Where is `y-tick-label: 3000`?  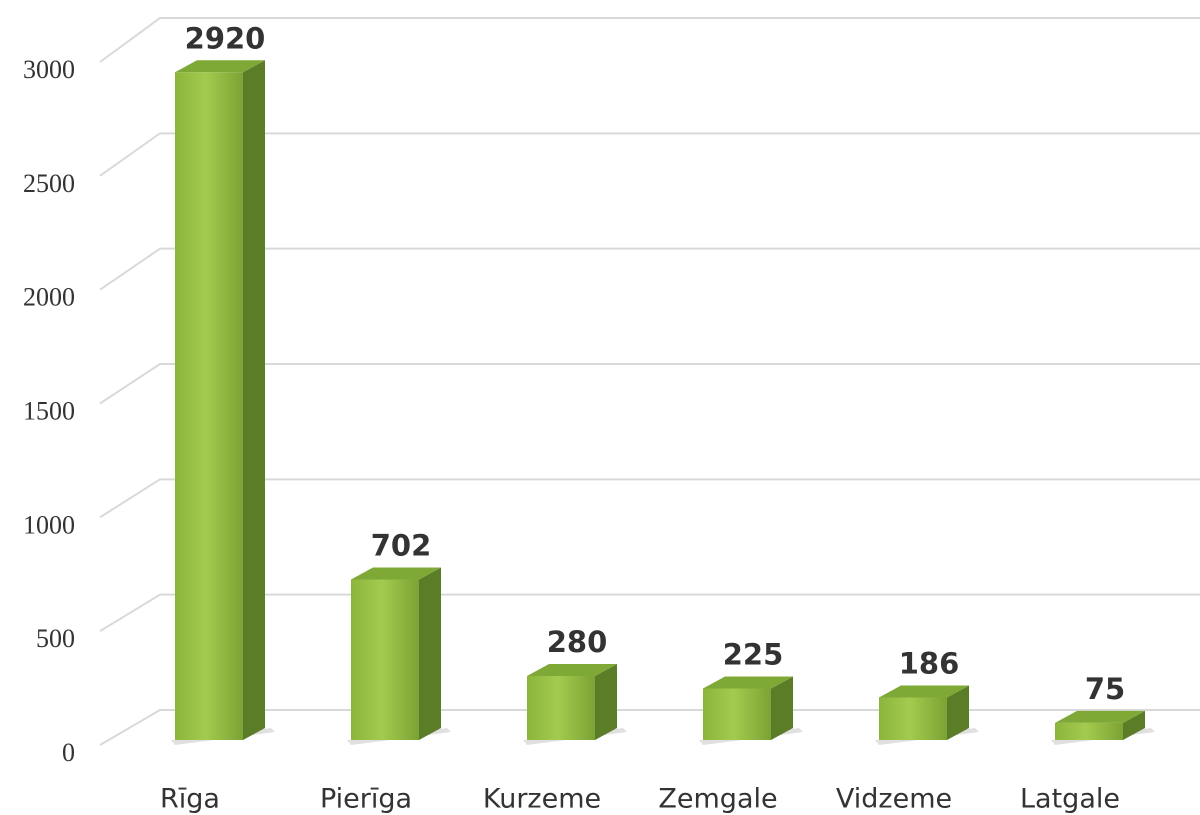
y-tick-label: 3000 is located at coordinates (49, 69).